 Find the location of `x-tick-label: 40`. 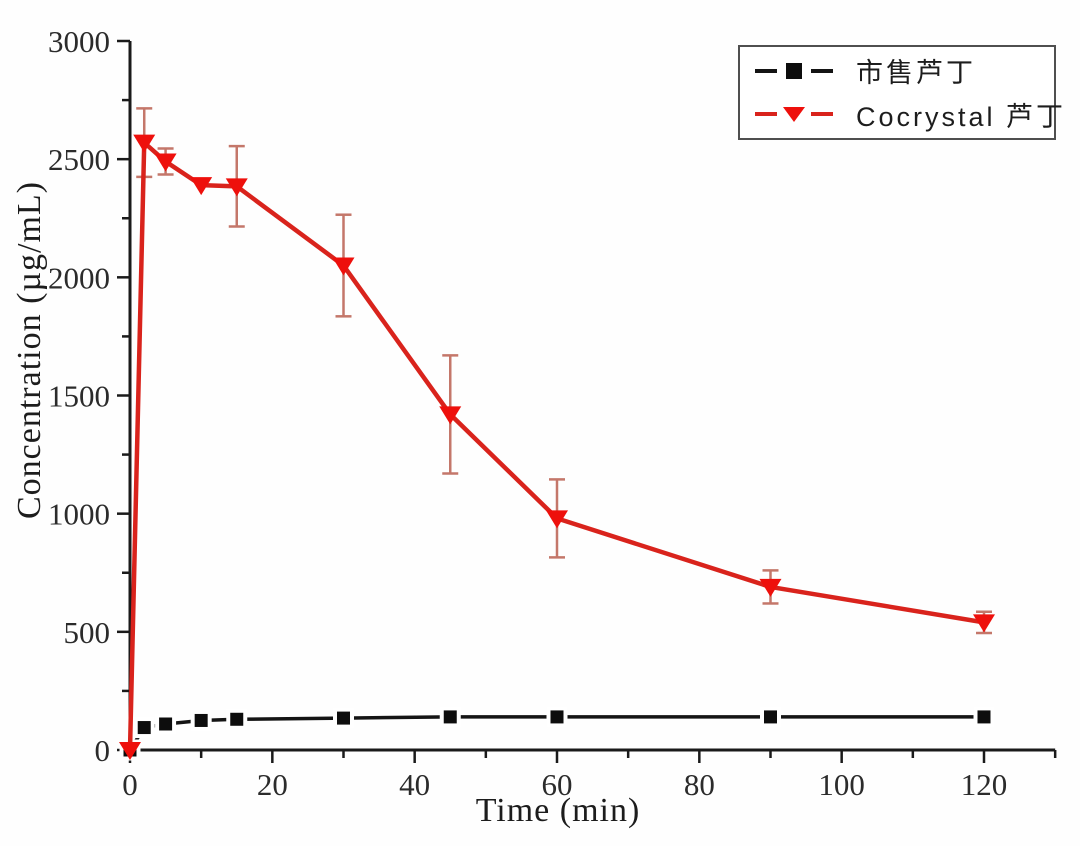

x-tick-label: 40 is located at coordinates (414, 784).